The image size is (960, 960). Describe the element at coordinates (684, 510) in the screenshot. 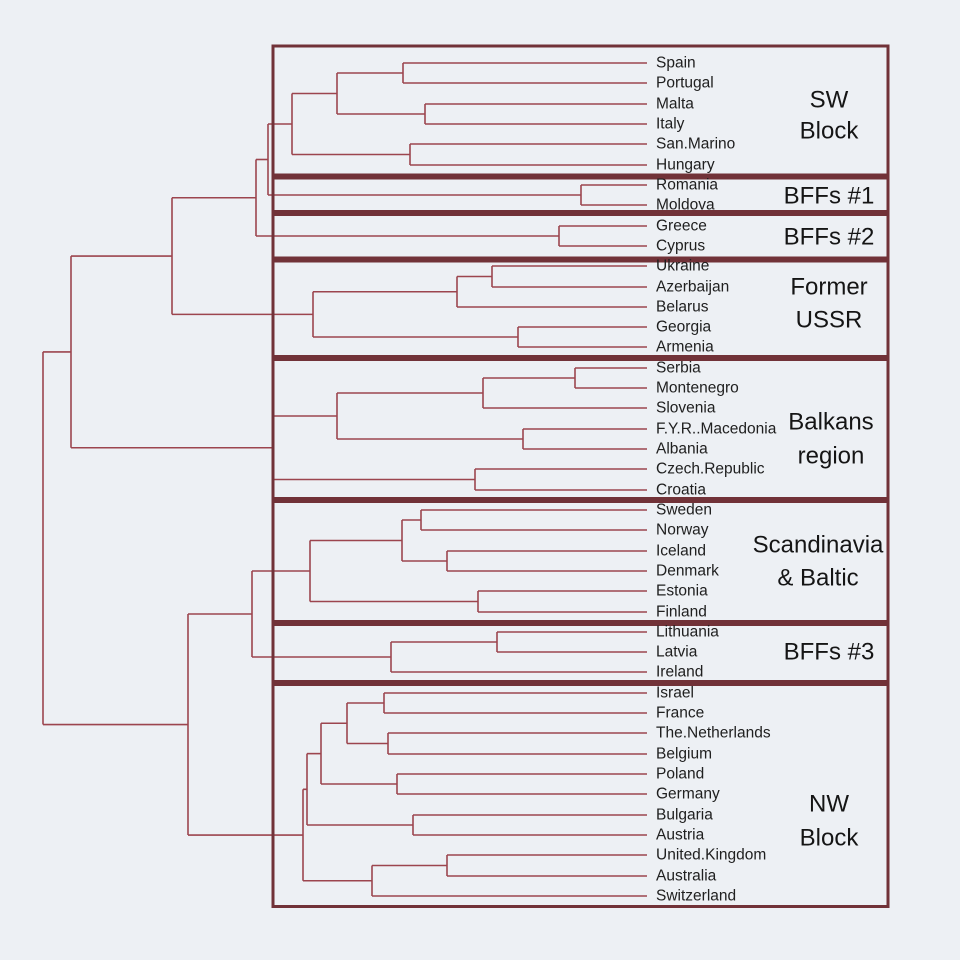

I see `leaf-label: Sweden` at that location.